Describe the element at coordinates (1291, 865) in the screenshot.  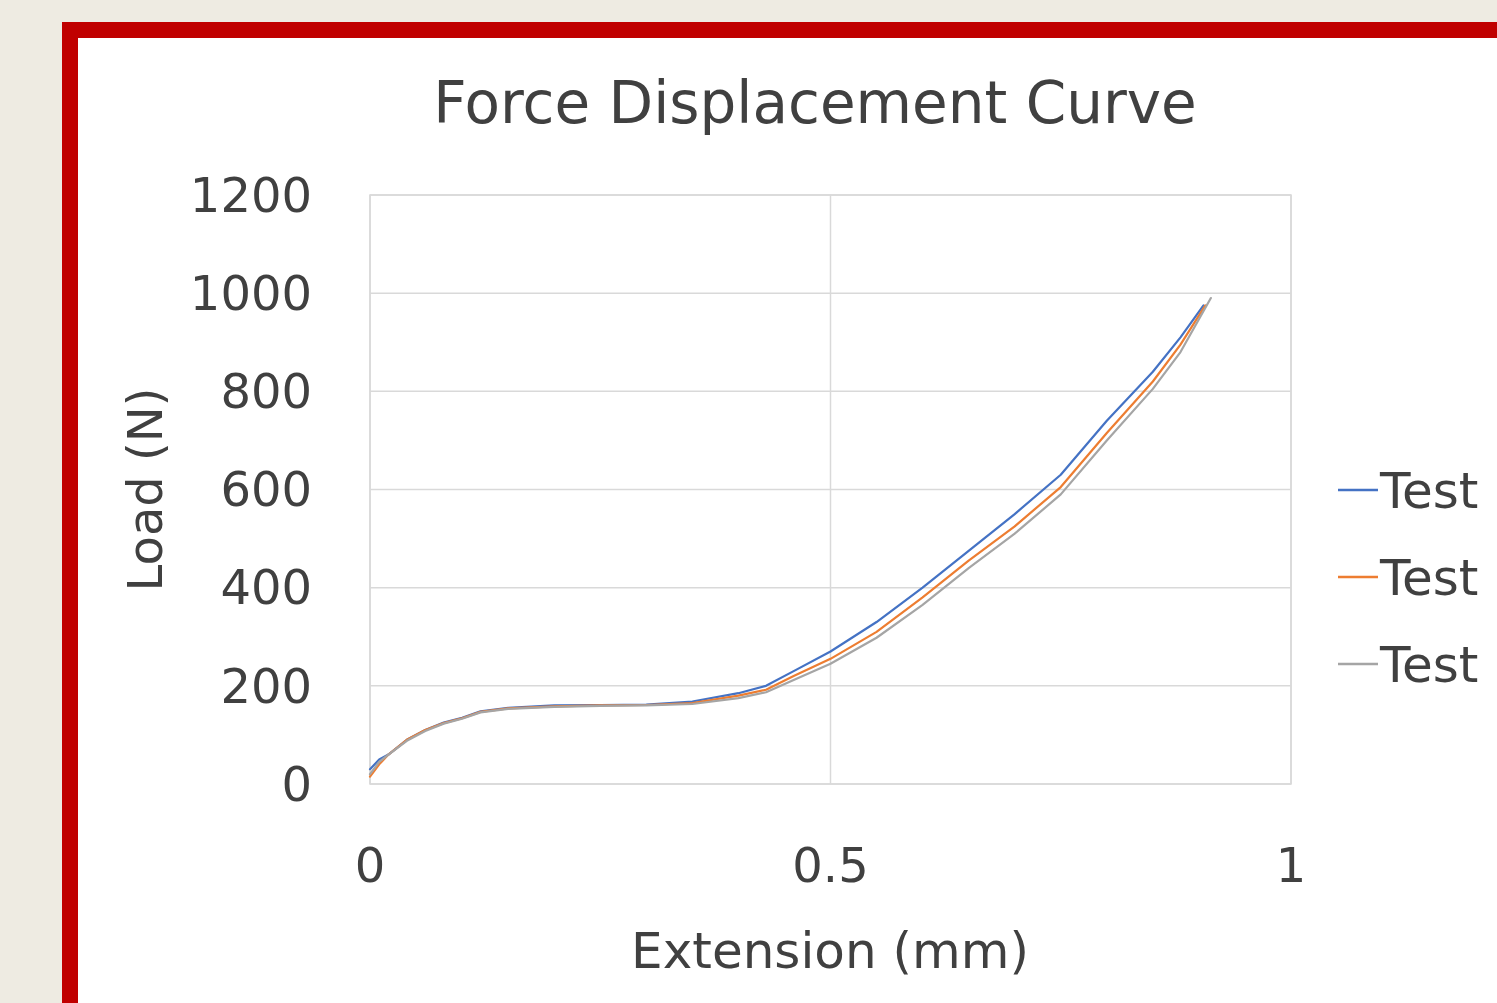
I see `x-tick-label: 1` at that location.